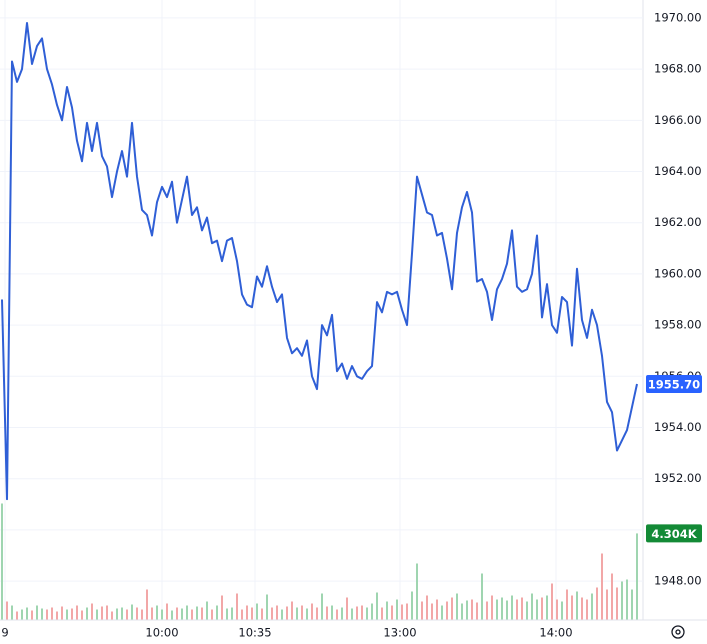 The image size is (707, 644). Describe the element at coordinates (678, 632) in the screenshot. I see `settings-icon` at that location.